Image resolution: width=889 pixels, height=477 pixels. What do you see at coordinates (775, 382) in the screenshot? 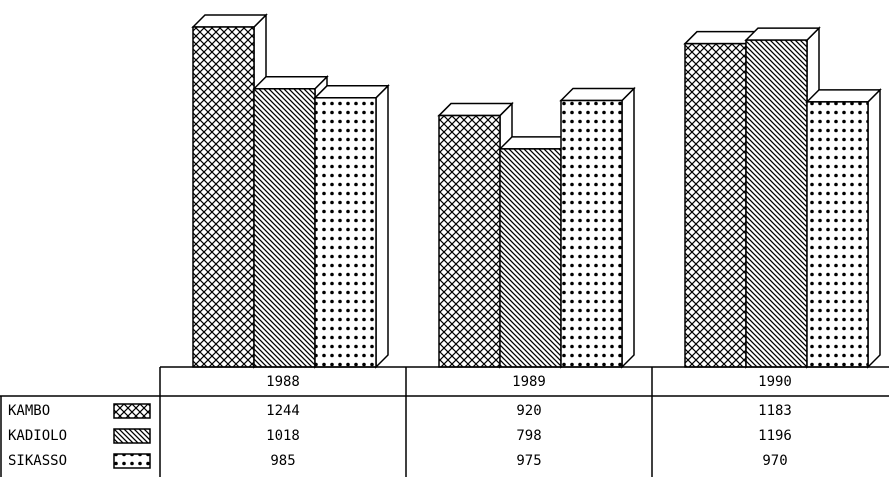
I see `column-header: 1990` at bounding box center [775, 382].